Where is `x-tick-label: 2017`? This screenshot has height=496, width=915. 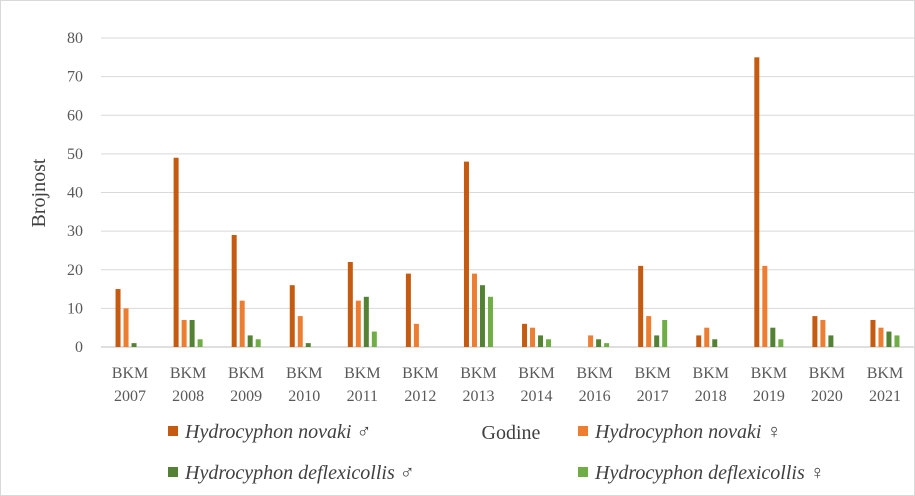
x-tick-label: 2017 is located at coordinates (653, 396).